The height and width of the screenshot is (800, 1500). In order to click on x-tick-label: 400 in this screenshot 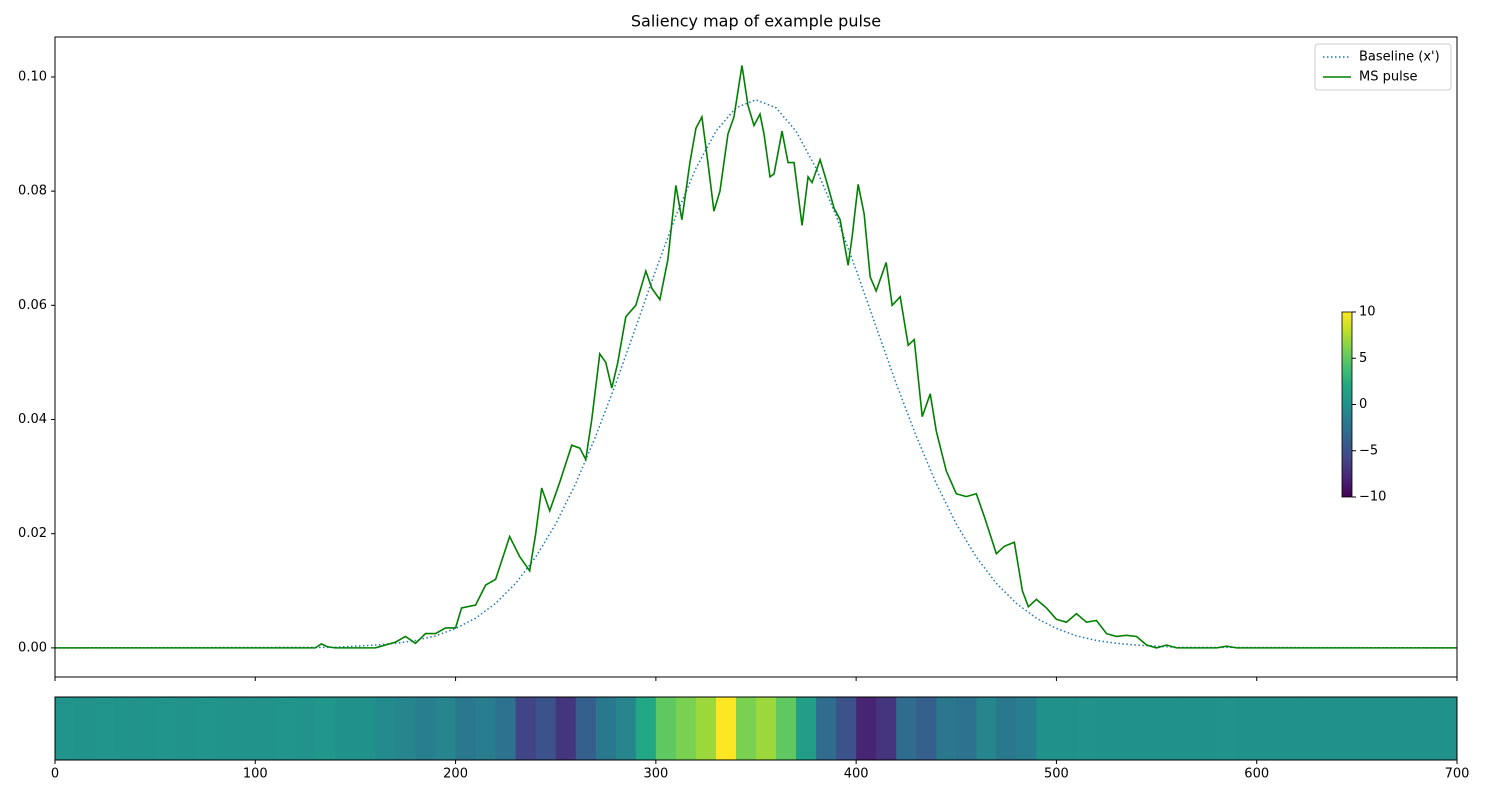, I will do `click(856, 774)`.